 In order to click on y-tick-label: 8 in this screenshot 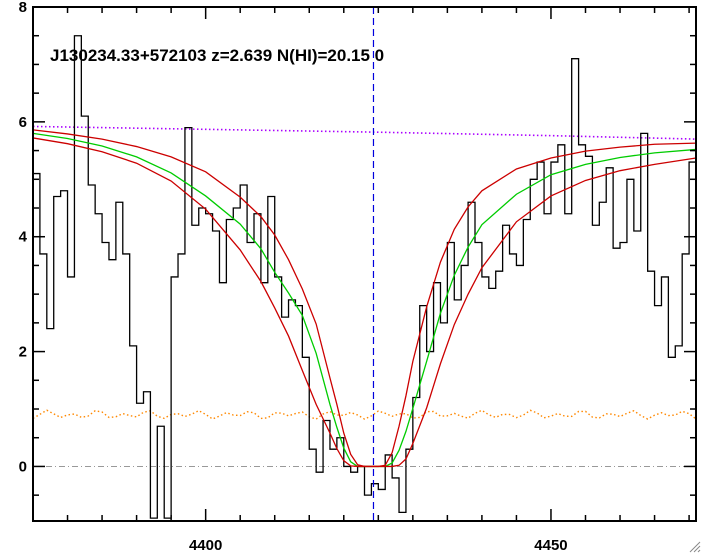, I will do `click(23, 8)`.